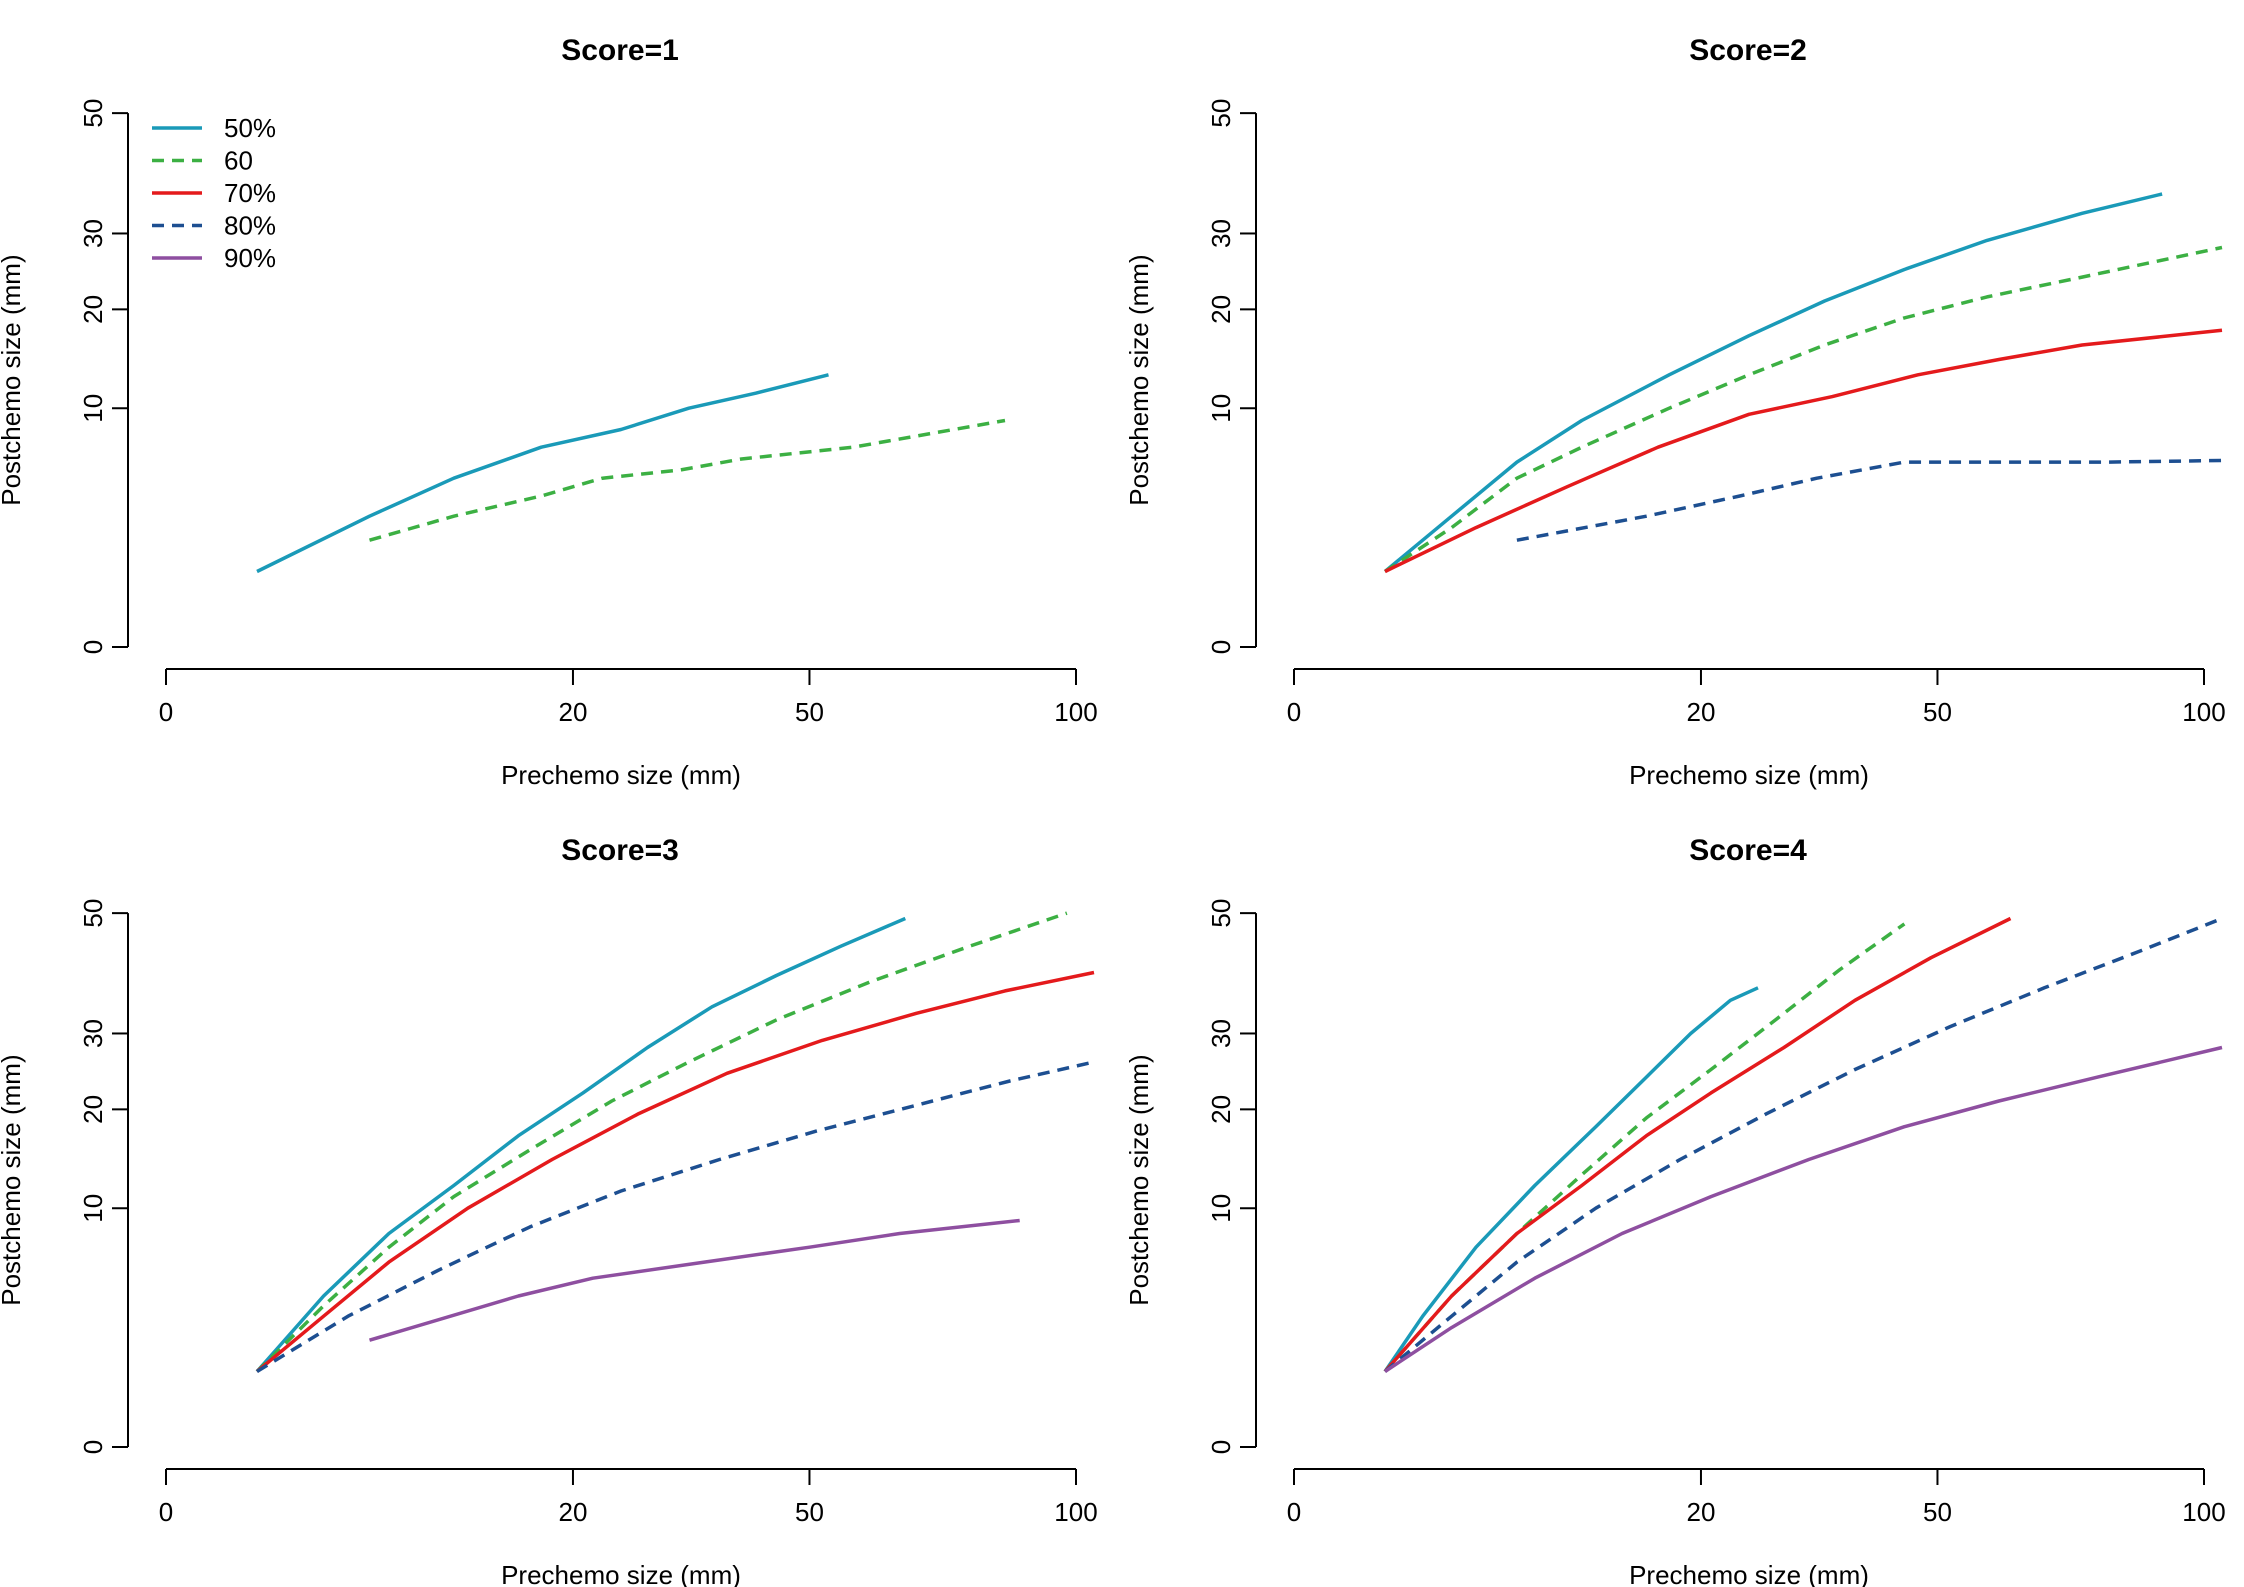 This screenshot has height=1587, width=2244. I want to click on chart-title: Score=3, so click(620, 850).